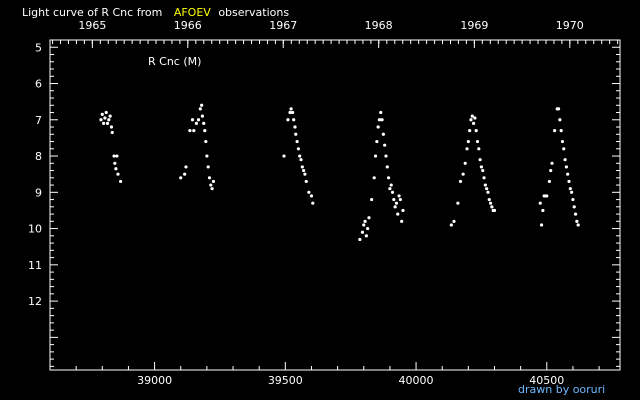  Describe the element at coordinates (416, 380) in the screenshot. I see `x-tick-label: 40000` at that location.